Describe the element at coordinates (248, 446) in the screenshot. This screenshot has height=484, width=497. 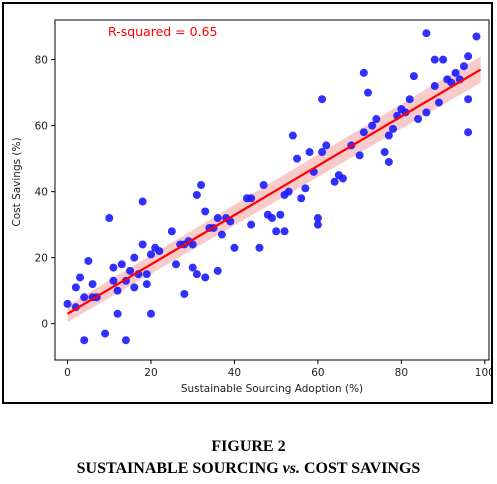
I see `figure-label: FIGURE 2` at that location.